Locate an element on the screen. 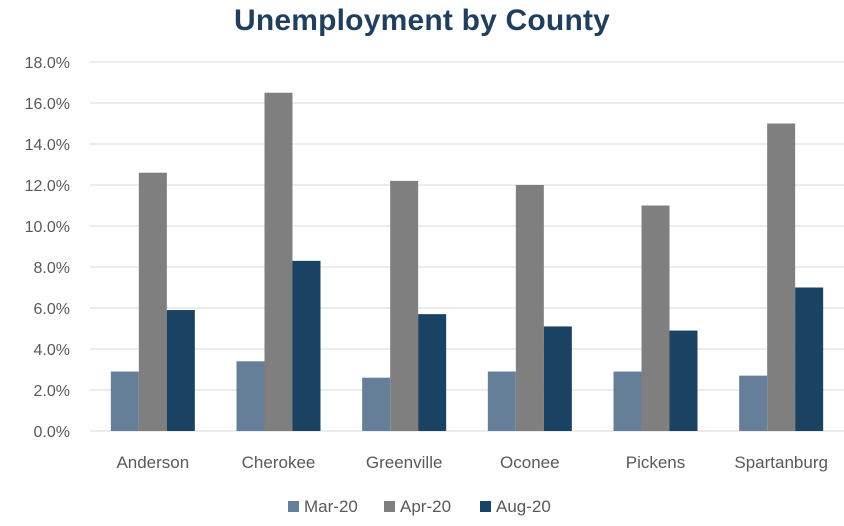  y-tick-label: 10.0% is located at coordinates (47, 227).